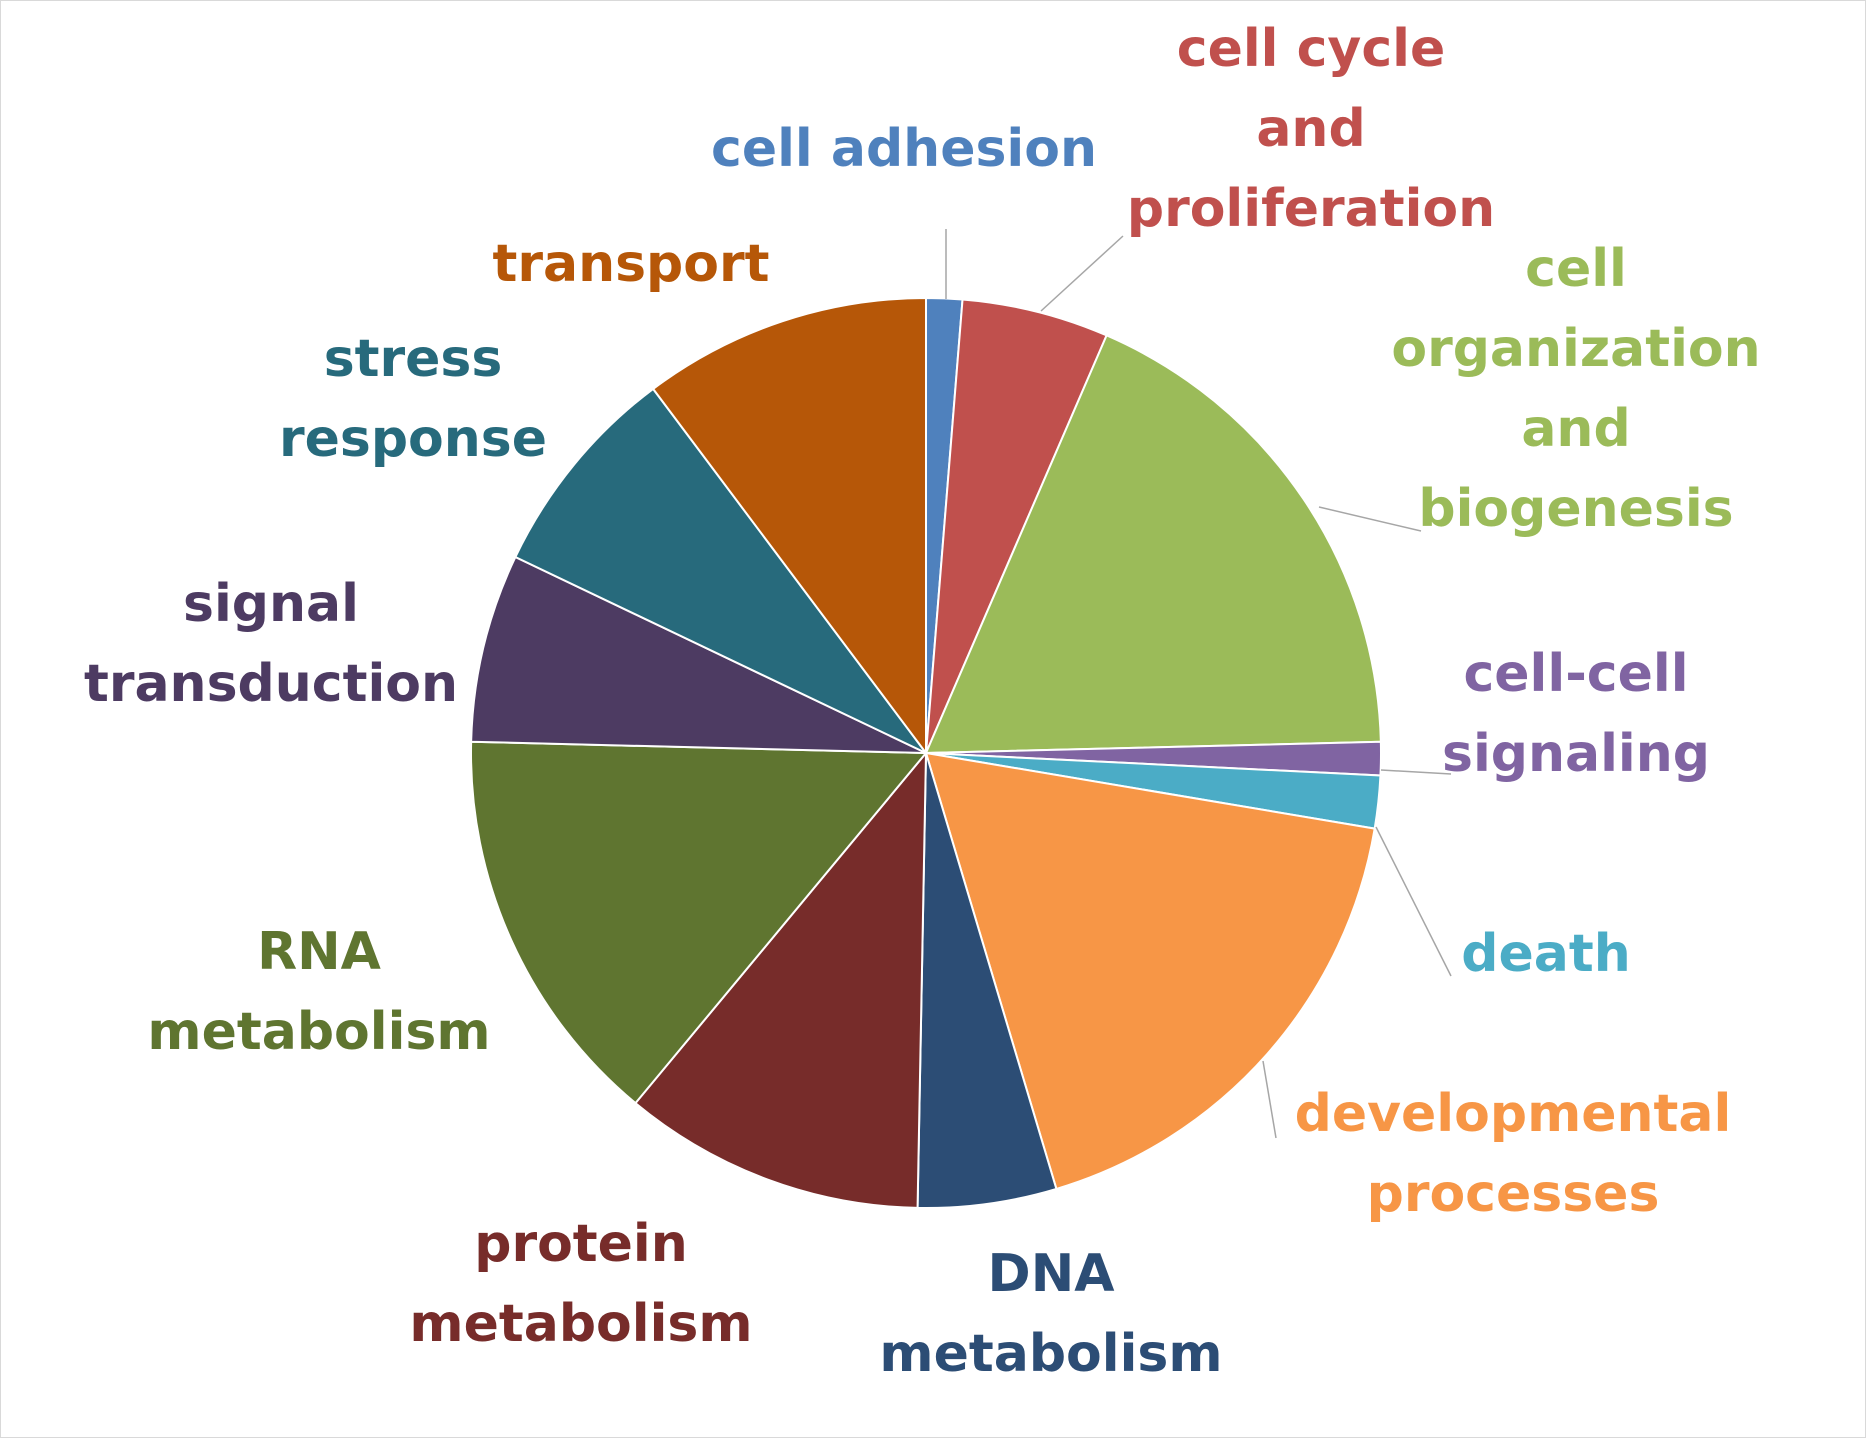 Image resolution: width=1868 pixels, height=1440 pixels. Describe the element at coordinates (580, 1284) in the screenshot. I see `slice-label: protein metabolism` at that location.